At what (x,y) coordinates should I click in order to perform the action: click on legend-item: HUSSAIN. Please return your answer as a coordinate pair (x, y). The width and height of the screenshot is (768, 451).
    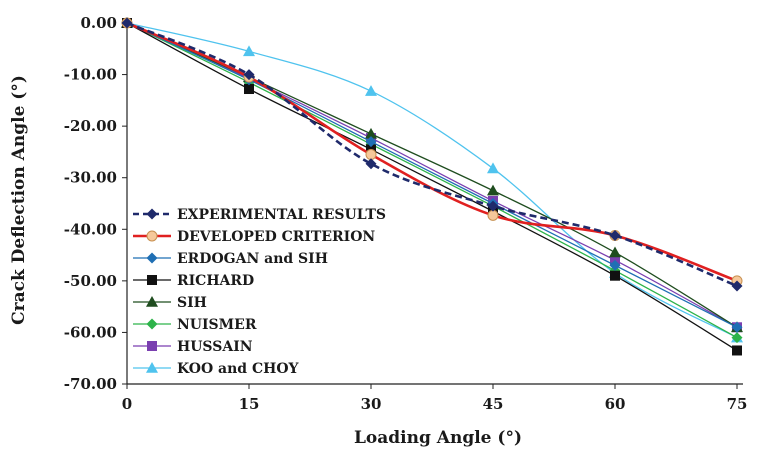
    Looking at the image, I should click on (193, 347).